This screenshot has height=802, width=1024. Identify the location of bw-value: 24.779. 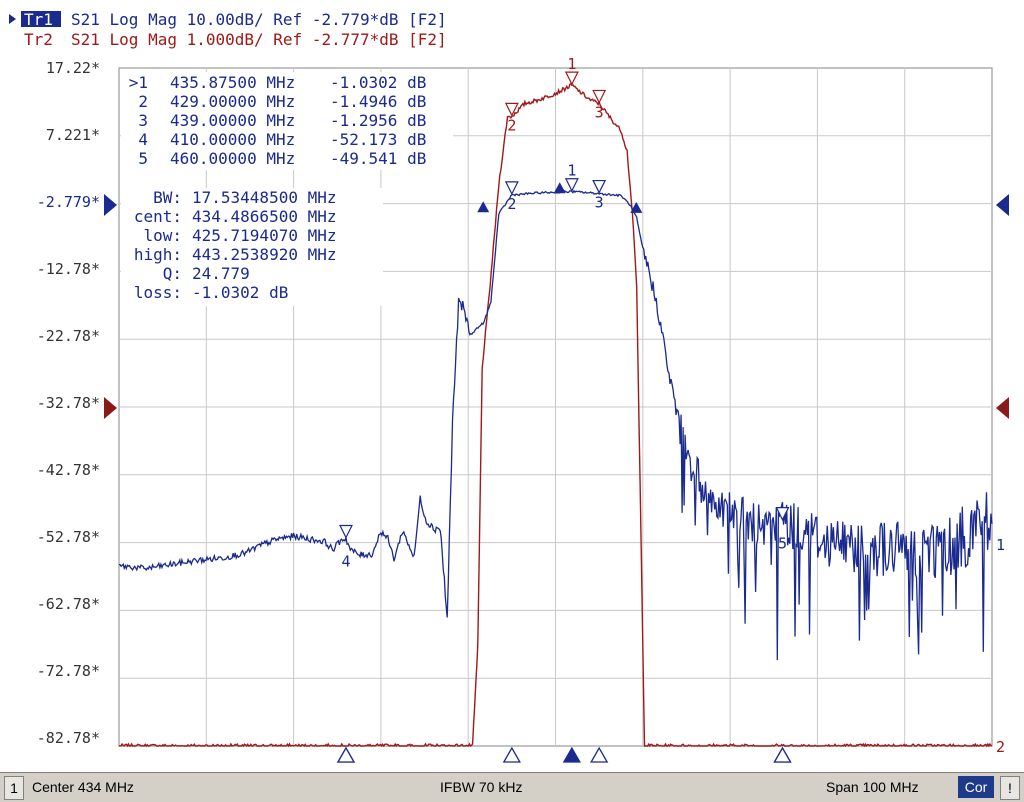
(221, 273).